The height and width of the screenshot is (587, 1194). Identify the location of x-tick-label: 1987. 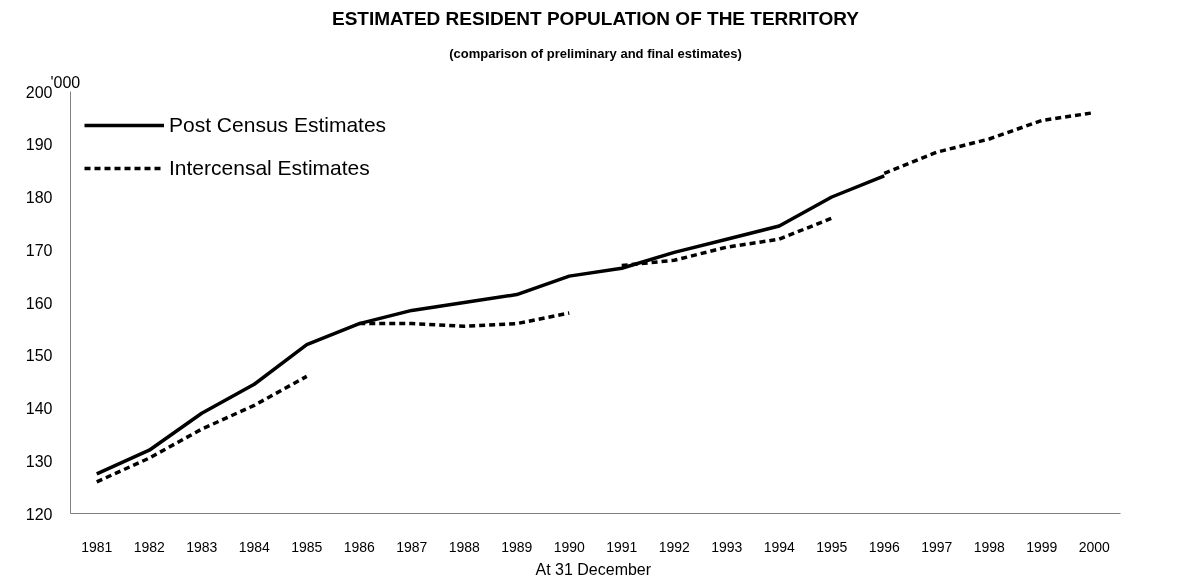
(412, 546).